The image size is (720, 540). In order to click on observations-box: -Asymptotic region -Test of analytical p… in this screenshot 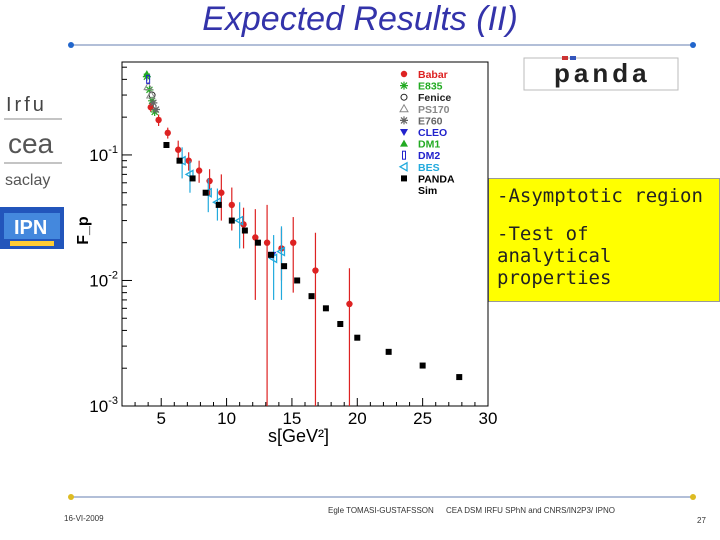, I will do `click(604, 240)`.